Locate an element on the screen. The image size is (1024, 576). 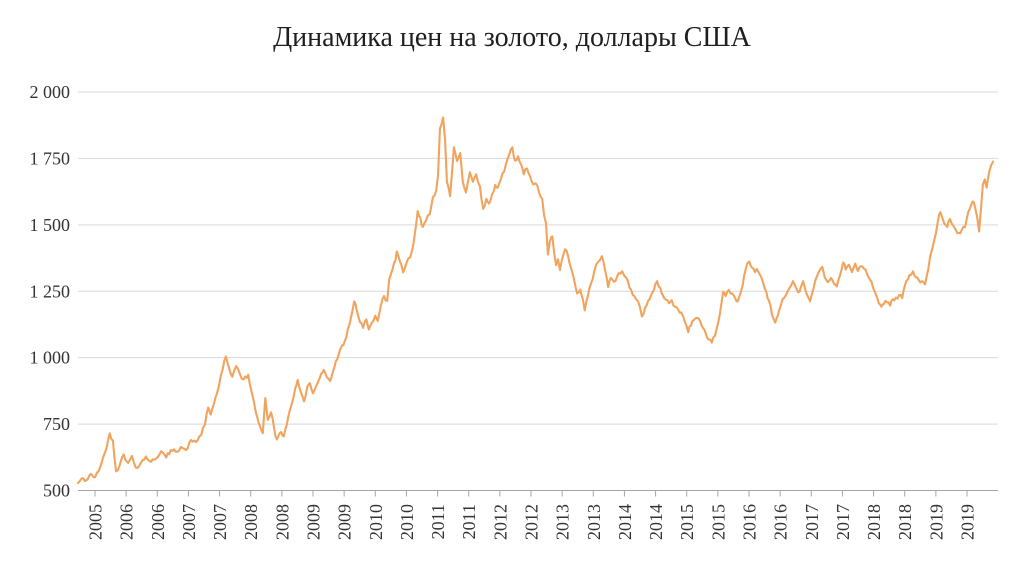
chart-title: Динамика цен на золото, доллары США is located at coordinates (512, 37).